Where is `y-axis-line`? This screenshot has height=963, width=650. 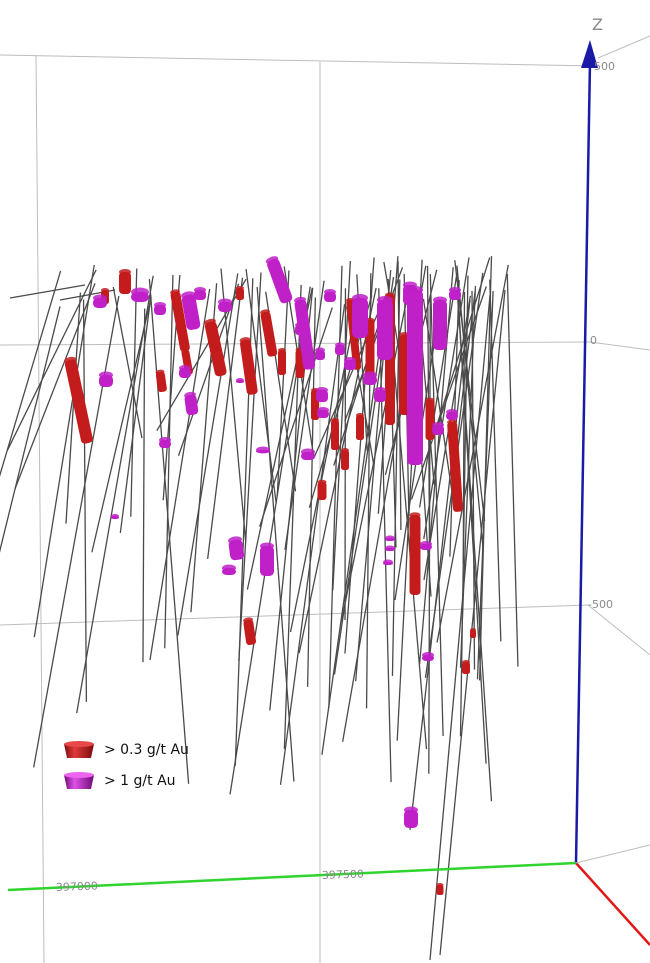
y-axis-line is located at coordinates (612, 904).